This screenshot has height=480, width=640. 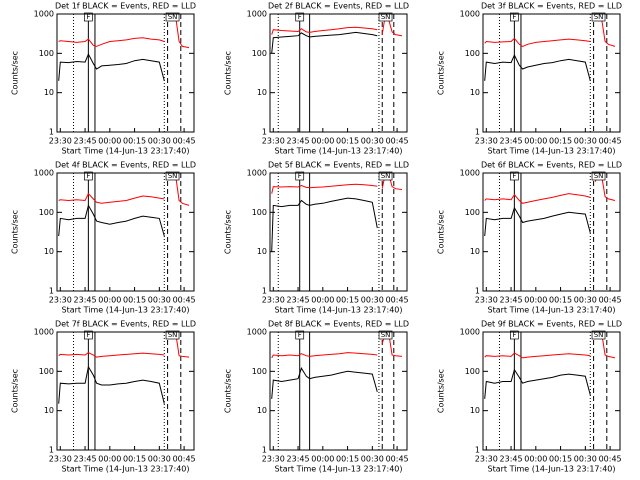 I want to click on chart-title: Det 7f BLACK = Events, RED = LLD, so click(x=125, y=324).